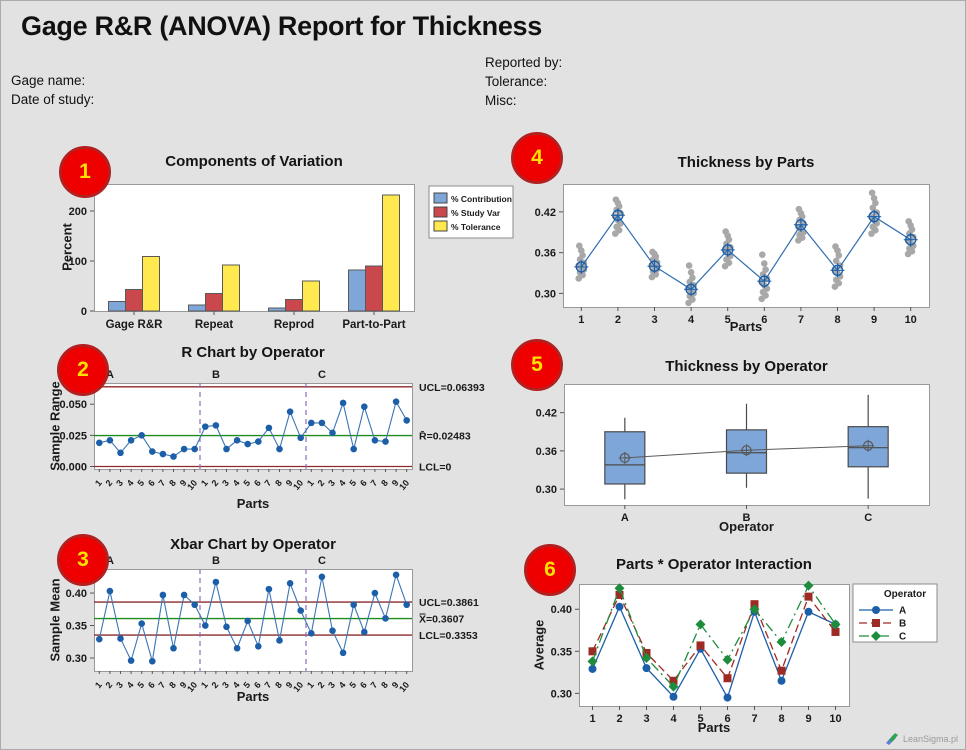 The width and height of the screenshot is (966, 750). I want to click on lcl-label: LCL=0, so click(435, 468).